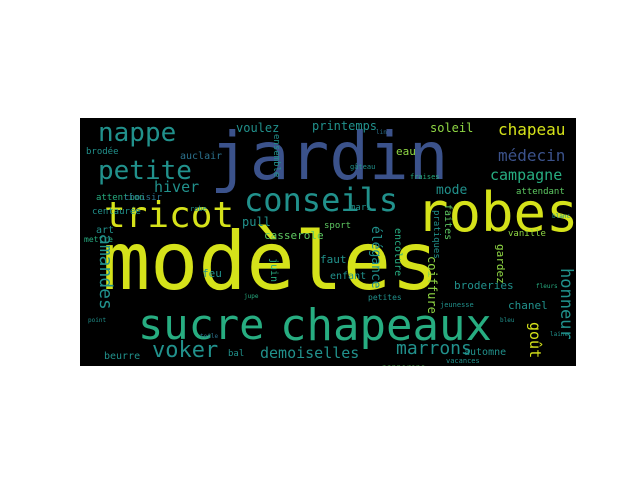  I want to click on word-robe: robe, so click(198, 209).